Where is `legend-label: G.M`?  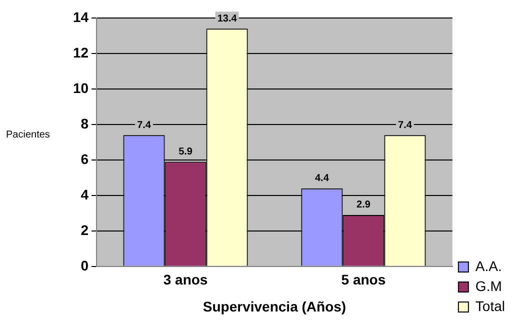
legend-label: G.M is located at coordinates (488, 286).